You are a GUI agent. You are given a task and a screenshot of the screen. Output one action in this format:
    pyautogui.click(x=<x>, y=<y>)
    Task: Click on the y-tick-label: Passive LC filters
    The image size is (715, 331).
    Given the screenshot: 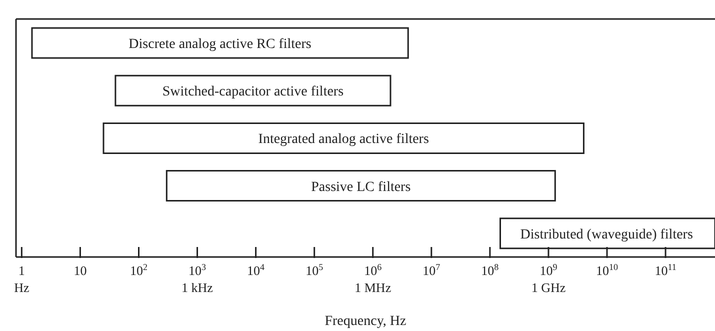 What is the action you would take?
    pyautogui.click(x=361, y=187)
    